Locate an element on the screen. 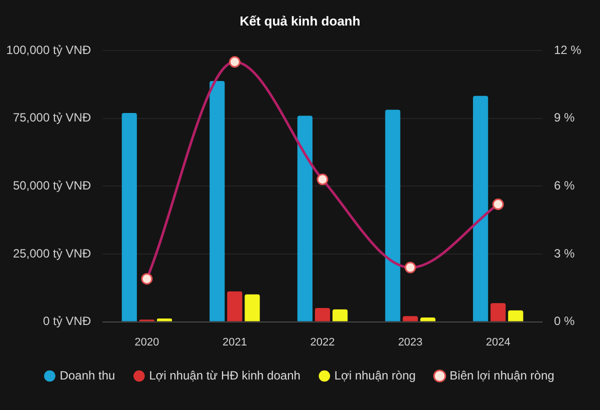 The image size is (600, 410). legend-label: Biên lợi nhuận ròng is located at coordinates (502, 375).